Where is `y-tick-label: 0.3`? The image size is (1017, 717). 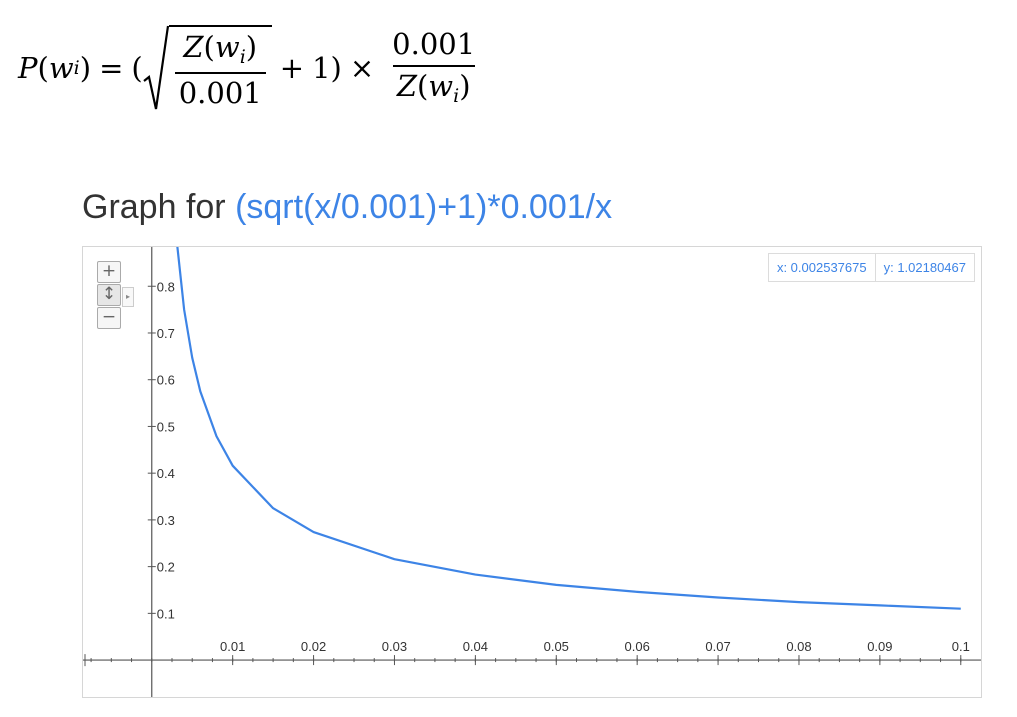
y-tick-label: 0.3 is located at coordinates (166, 520).